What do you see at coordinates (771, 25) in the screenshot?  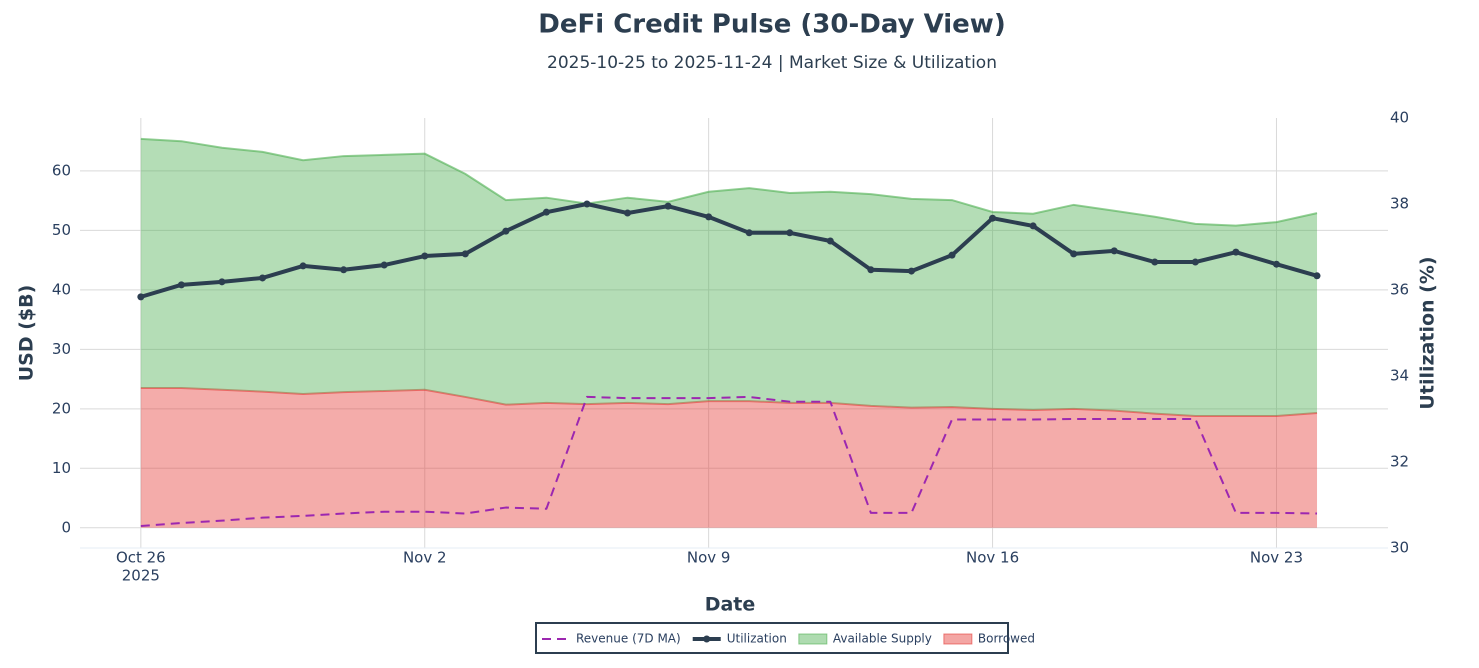 I see `chart-title: DeFi Credit Pulse (30-Day View)` at bounding box center [771, 25].